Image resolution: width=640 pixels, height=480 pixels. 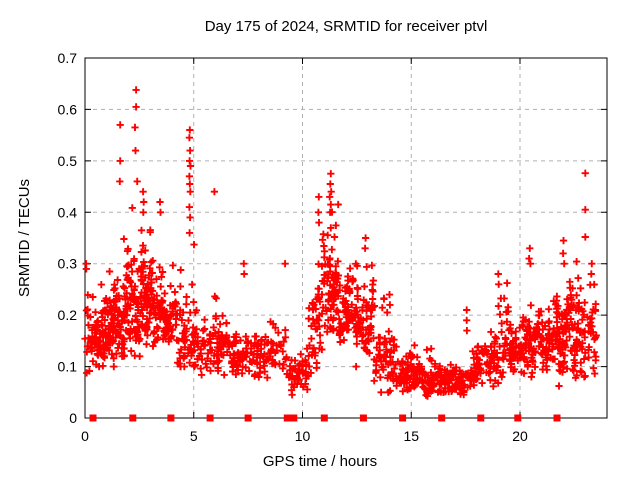 I want to click on baseline-squares, so click(x=325, y=418).